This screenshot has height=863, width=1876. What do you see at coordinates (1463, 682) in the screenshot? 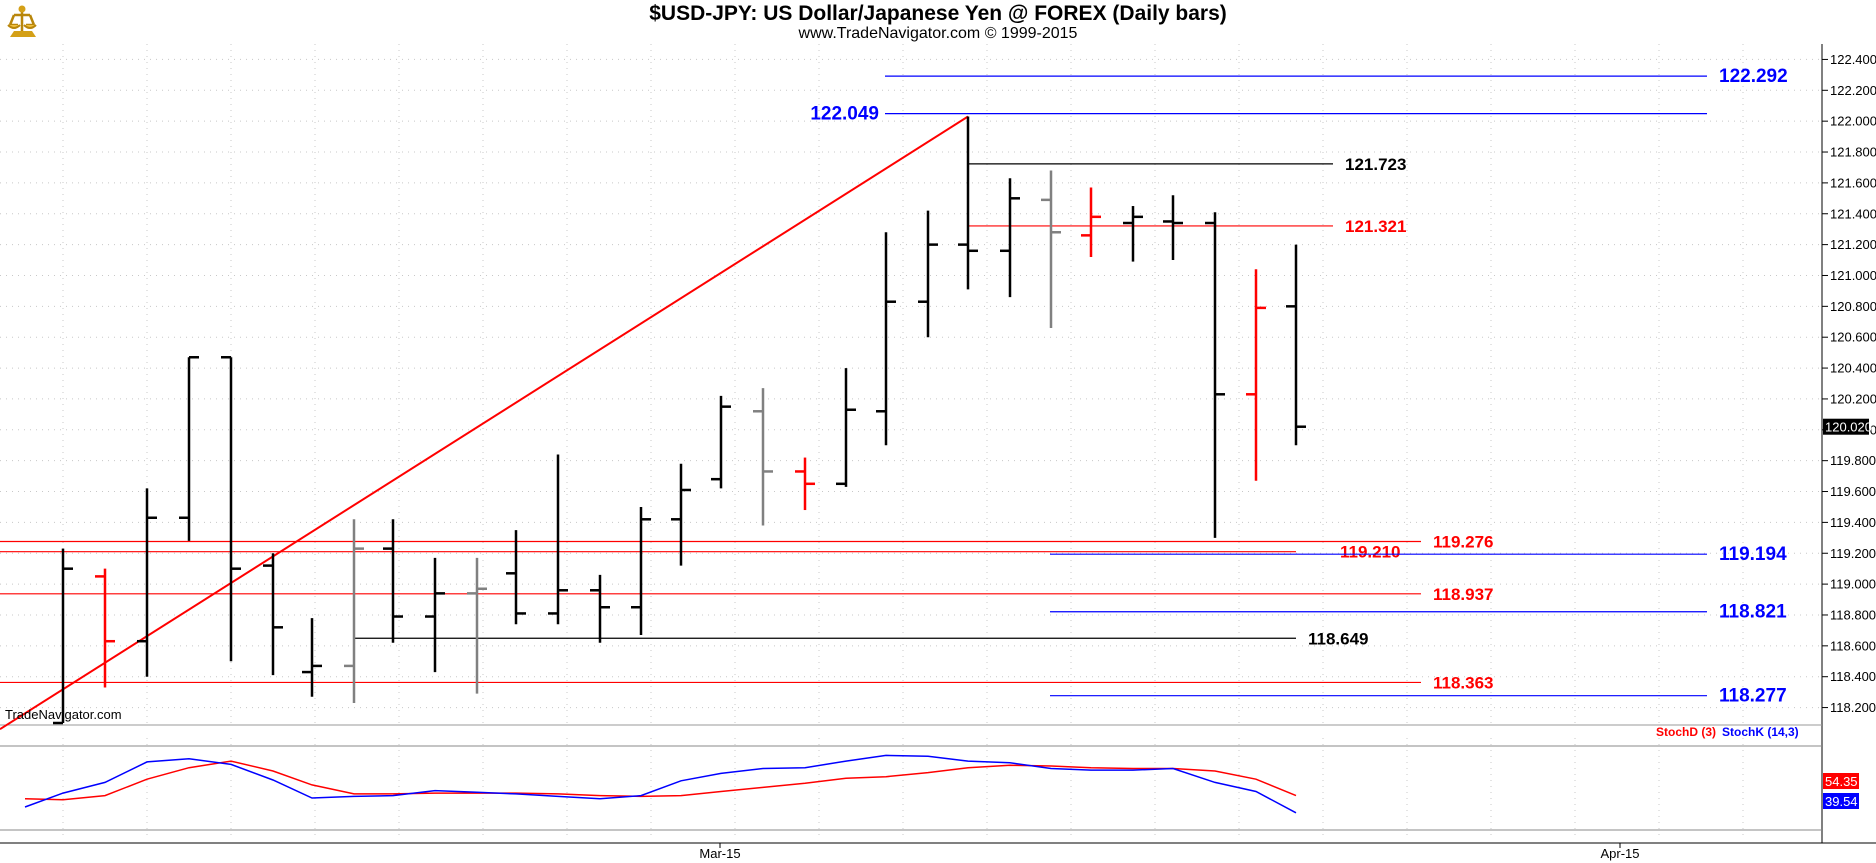
I see `price-level-label: 118.363` at bounding box center [1463, 682].